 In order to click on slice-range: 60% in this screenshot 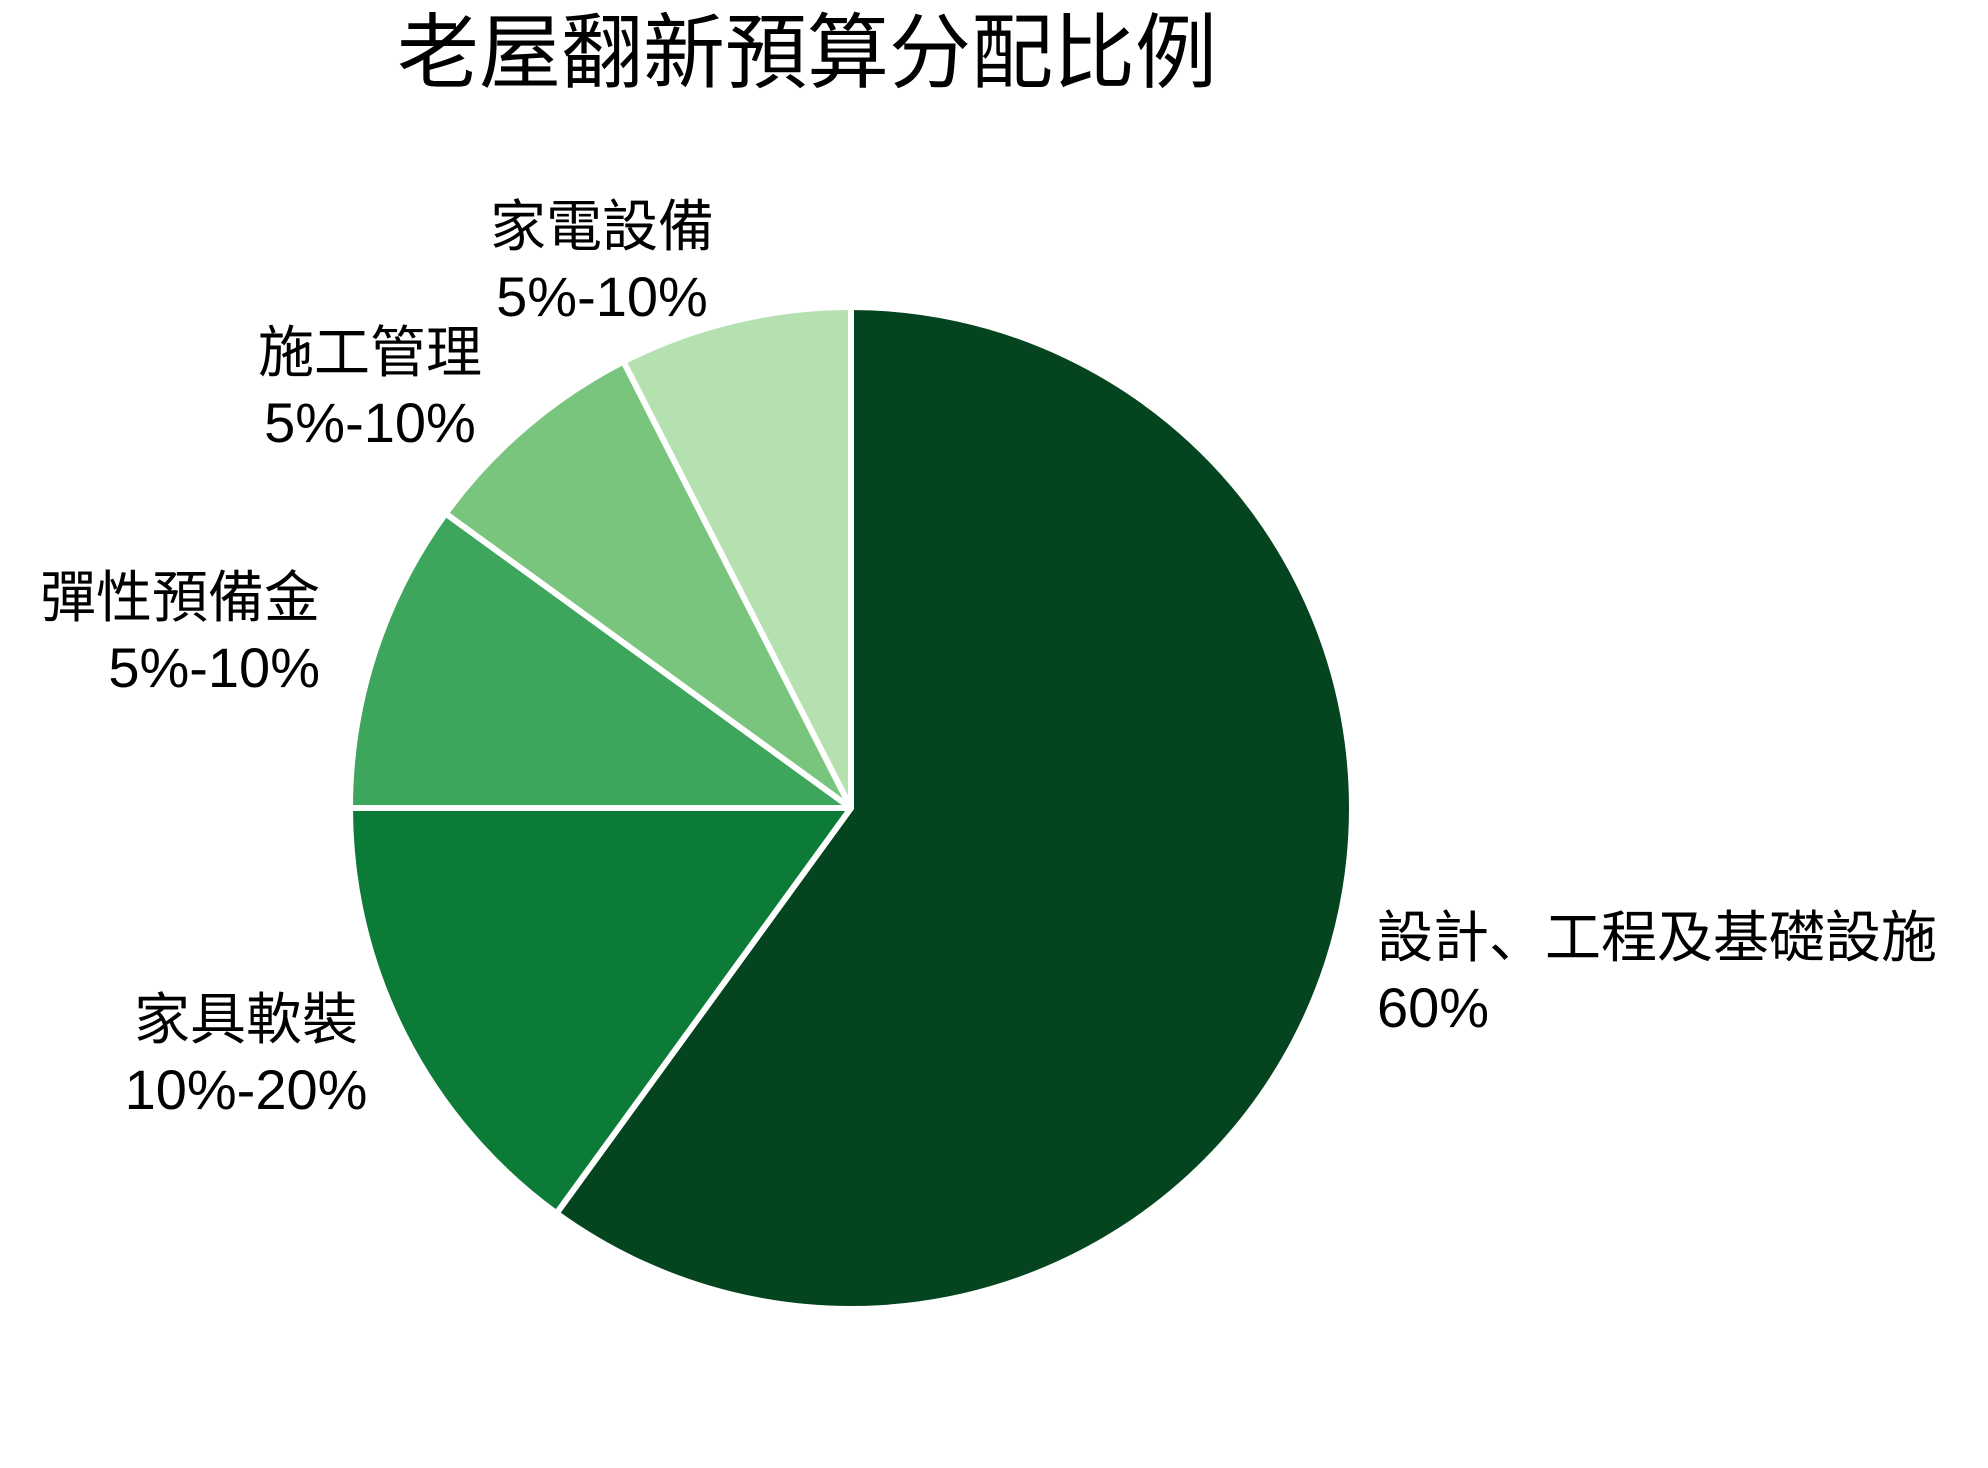, I will do `click(1433, 1007)`.